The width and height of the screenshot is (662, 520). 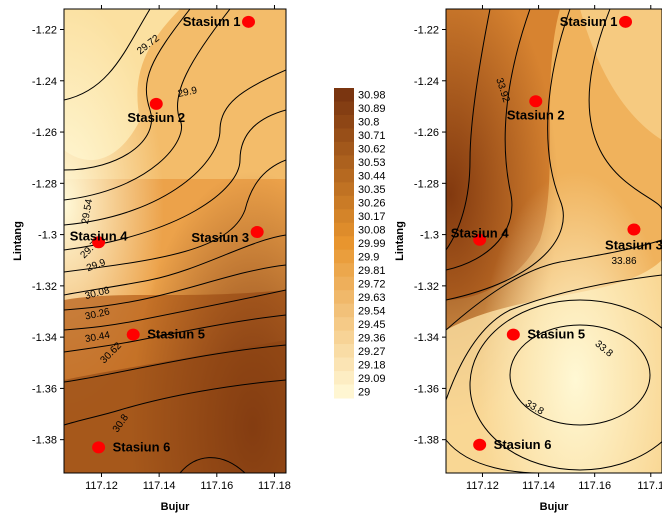 What do you see at coordinates (372, 379) in the screenshot?
I see `colorbar-label: 29.09` at bounding box center [372, 379].